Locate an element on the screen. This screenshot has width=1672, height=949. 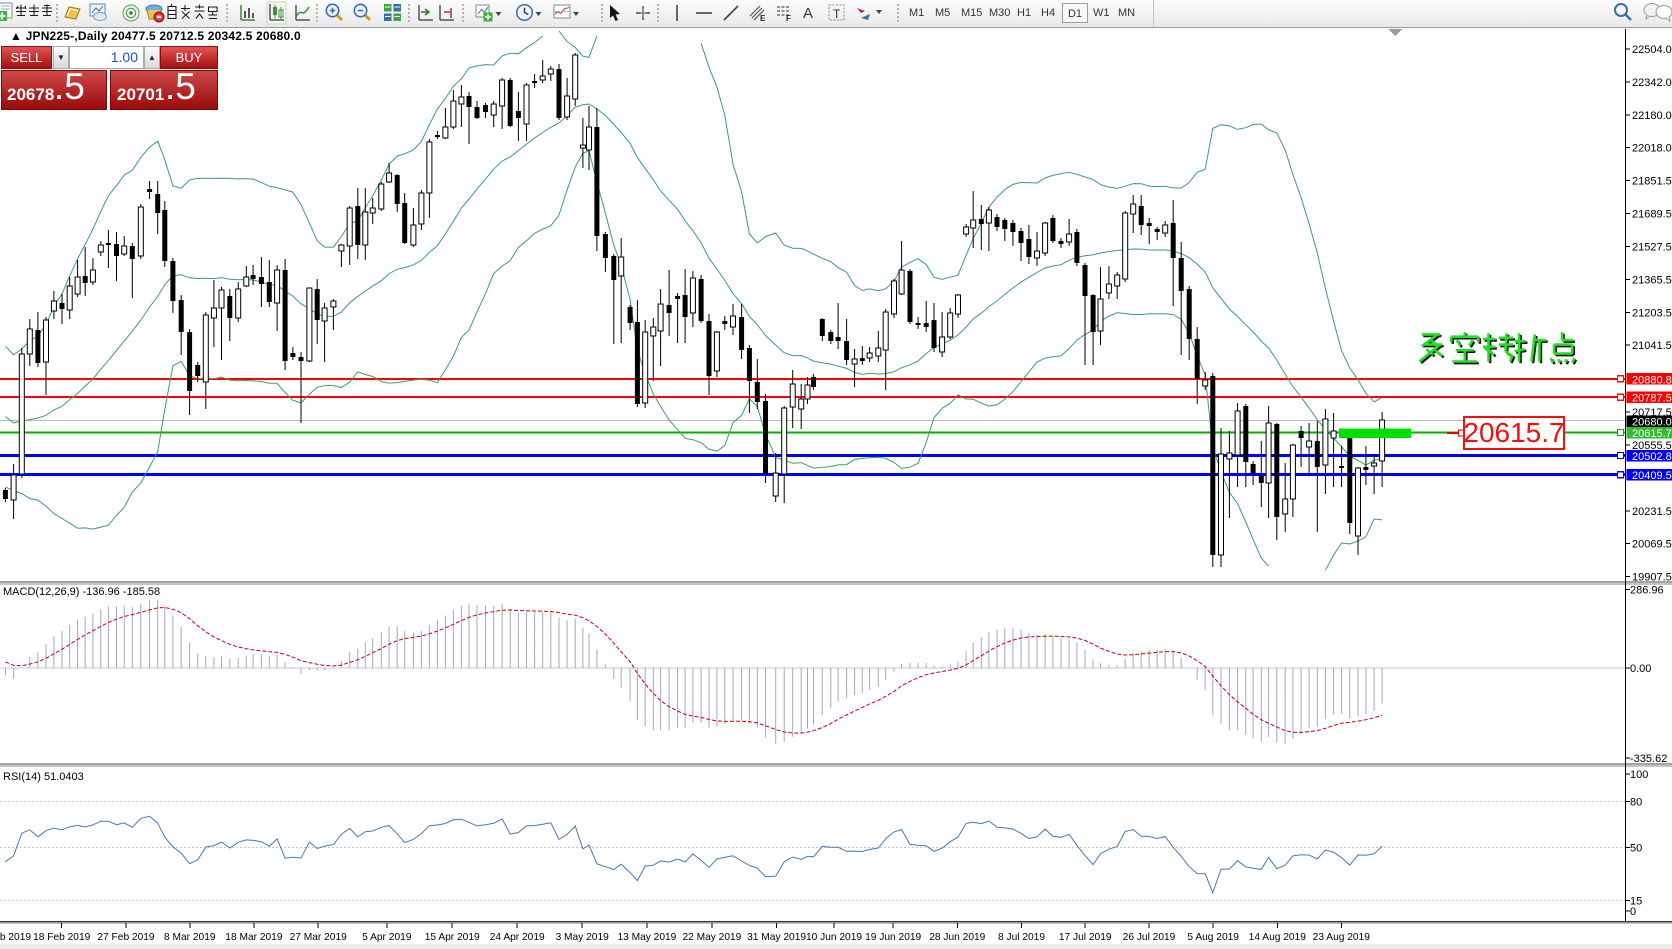
svg-text: 5 Apr 2019 is located at coordinates (387, 937).